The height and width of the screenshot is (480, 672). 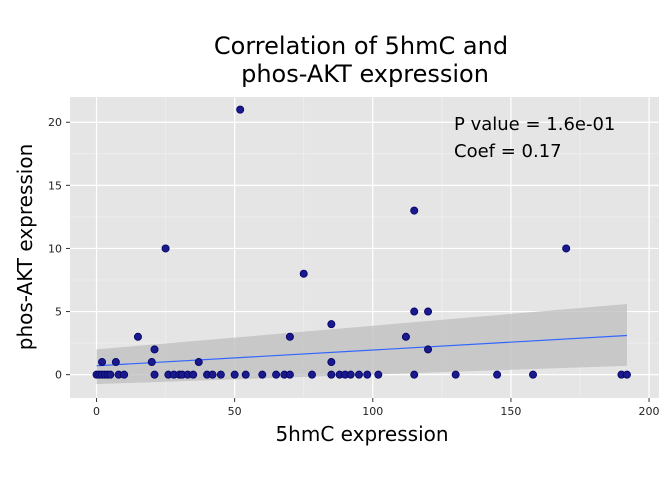 What do you see at coordinates (58, 312) in the screenshot?
I see `y-tick-label: 5` at bounding box center [58, 312].